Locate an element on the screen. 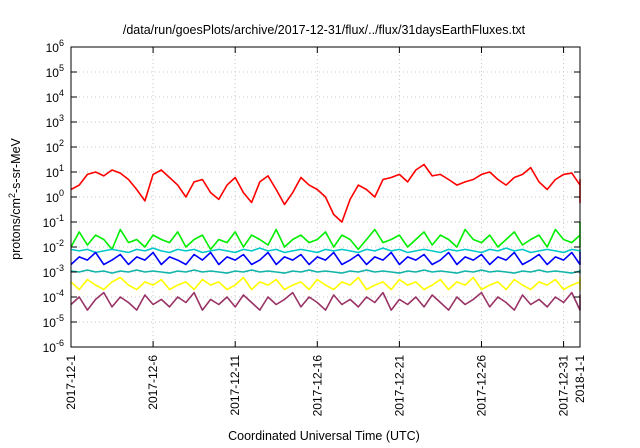 The width and height of the screenshot is (640, 448). x-tick-label: 2017-12-11 is located at coordinates (235, 385).